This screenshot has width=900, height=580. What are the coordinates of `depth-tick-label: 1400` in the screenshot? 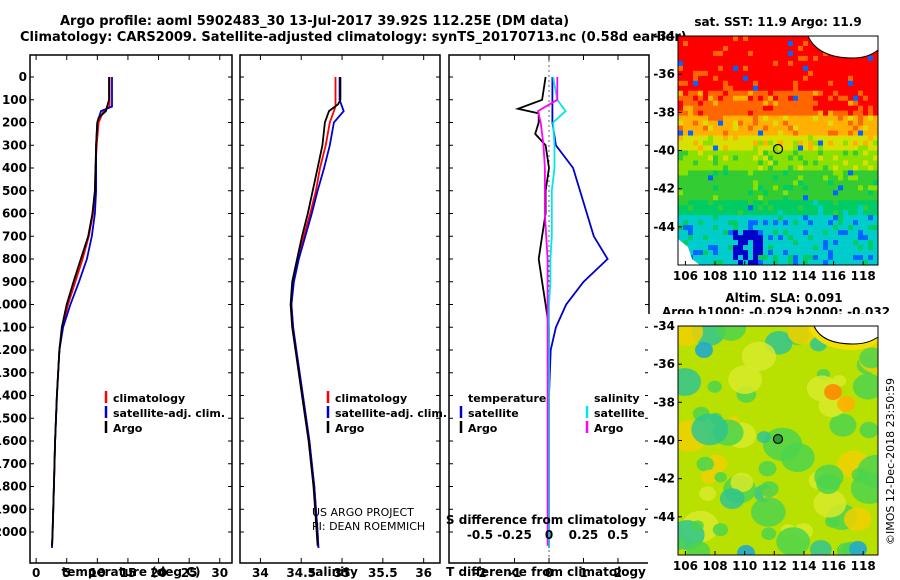 It's located at (13, 396).